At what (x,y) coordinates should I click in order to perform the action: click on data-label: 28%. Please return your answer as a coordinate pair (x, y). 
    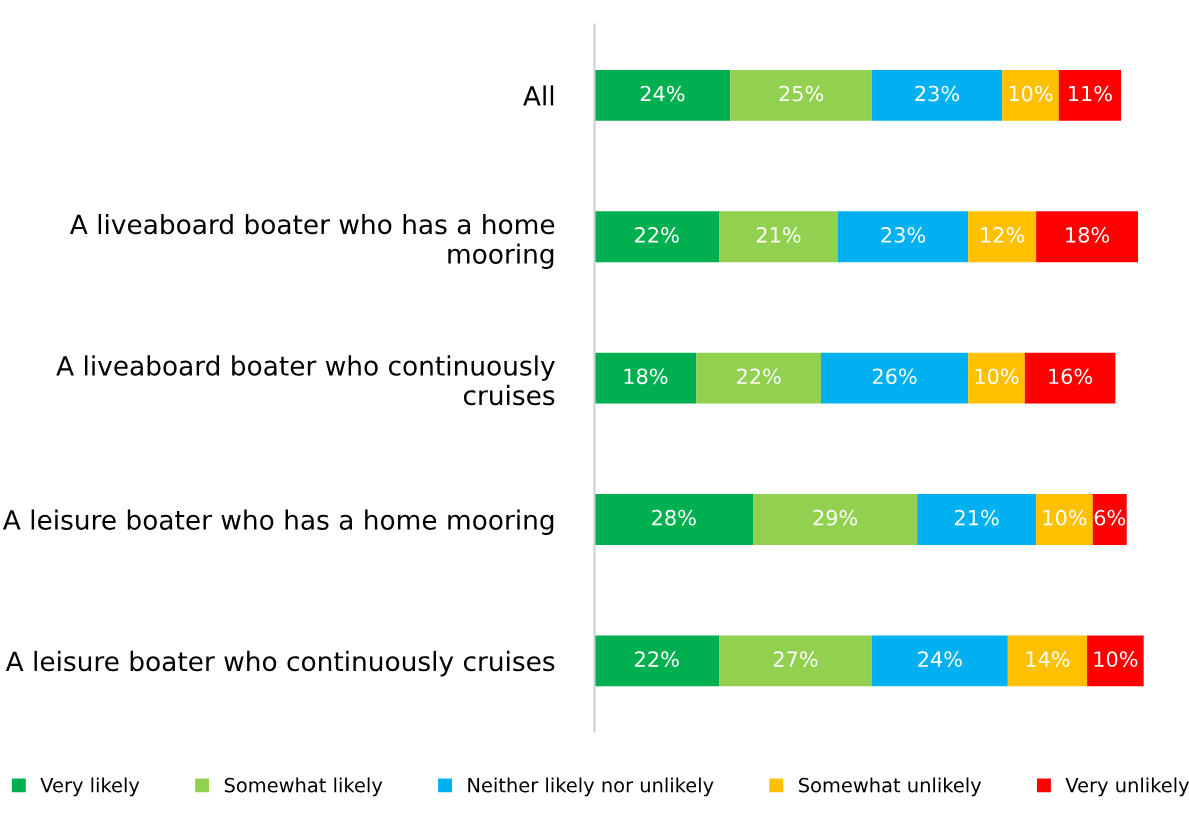
    Looking at the image, I should click on (674, 517).